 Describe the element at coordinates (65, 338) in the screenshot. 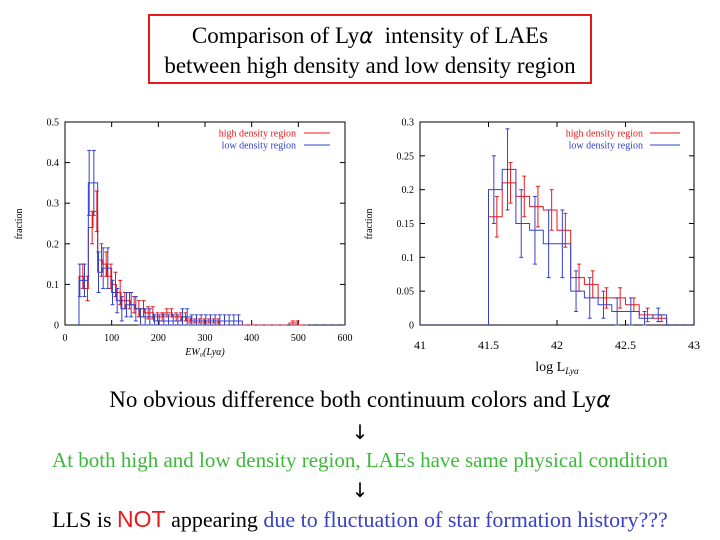

I see `x-tick-label: 0` at that location.